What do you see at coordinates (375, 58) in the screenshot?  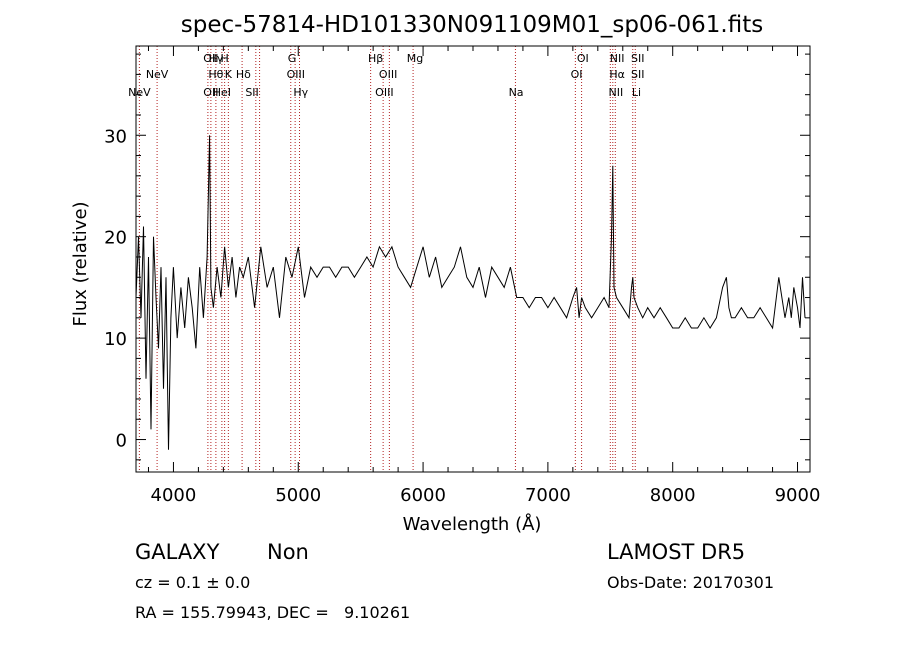 I see `line-label: Hβ` at bounding box center [375, 58].